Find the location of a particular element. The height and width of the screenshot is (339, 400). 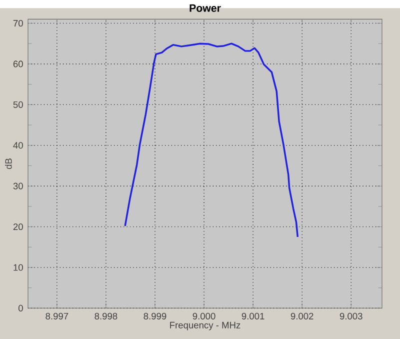

y-tick-label: 40 is located at coordinates (18, 145).